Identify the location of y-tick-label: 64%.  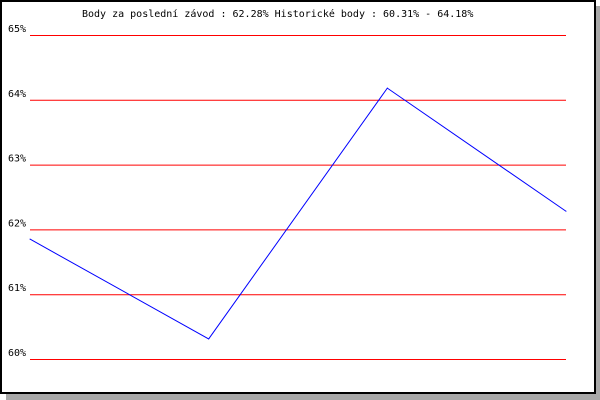
(17, 94).